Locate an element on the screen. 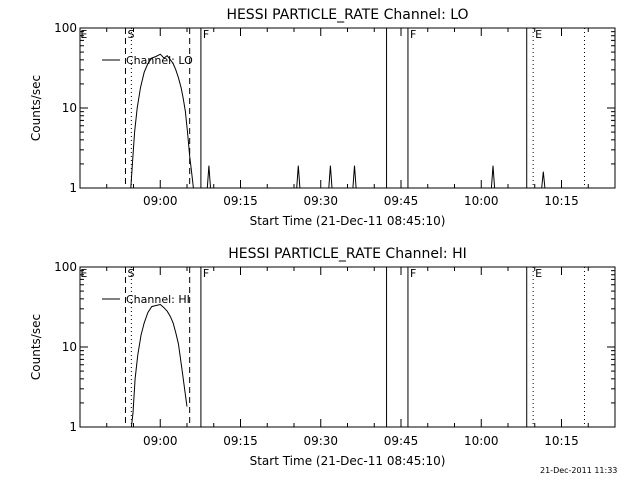 Image resolution: width=640 pixels, height=480 pixels. footer-timestamp: 21-Dec-2011 11:33 is located at coordinates (579, 470).